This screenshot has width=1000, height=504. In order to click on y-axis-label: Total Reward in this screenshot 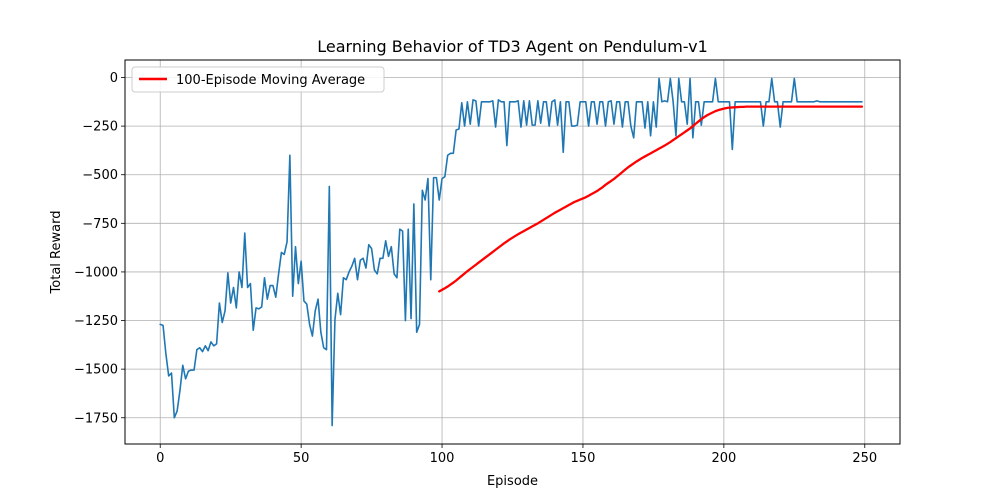, I will do `click(56, 253)`.